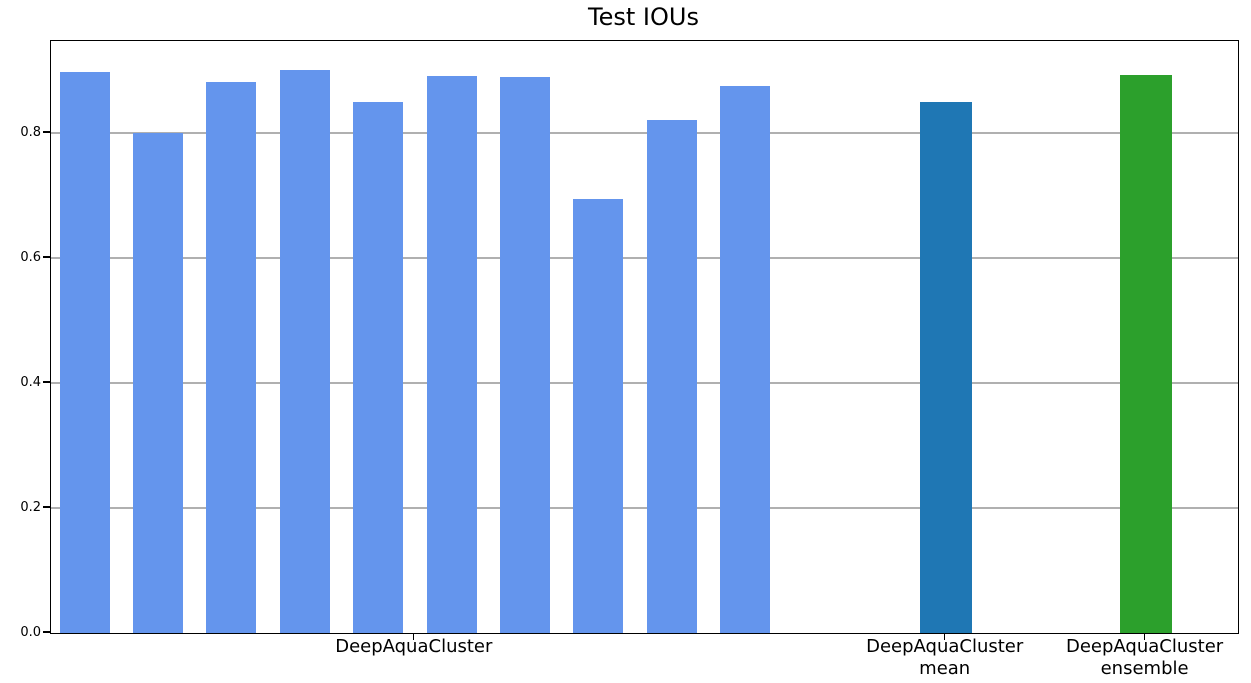 Image resolution: width=1251 pixels, height=683 pixels. I want to click on x-tick-label-deepaquacluster: DeepAquaCluster, so click(414, 646).